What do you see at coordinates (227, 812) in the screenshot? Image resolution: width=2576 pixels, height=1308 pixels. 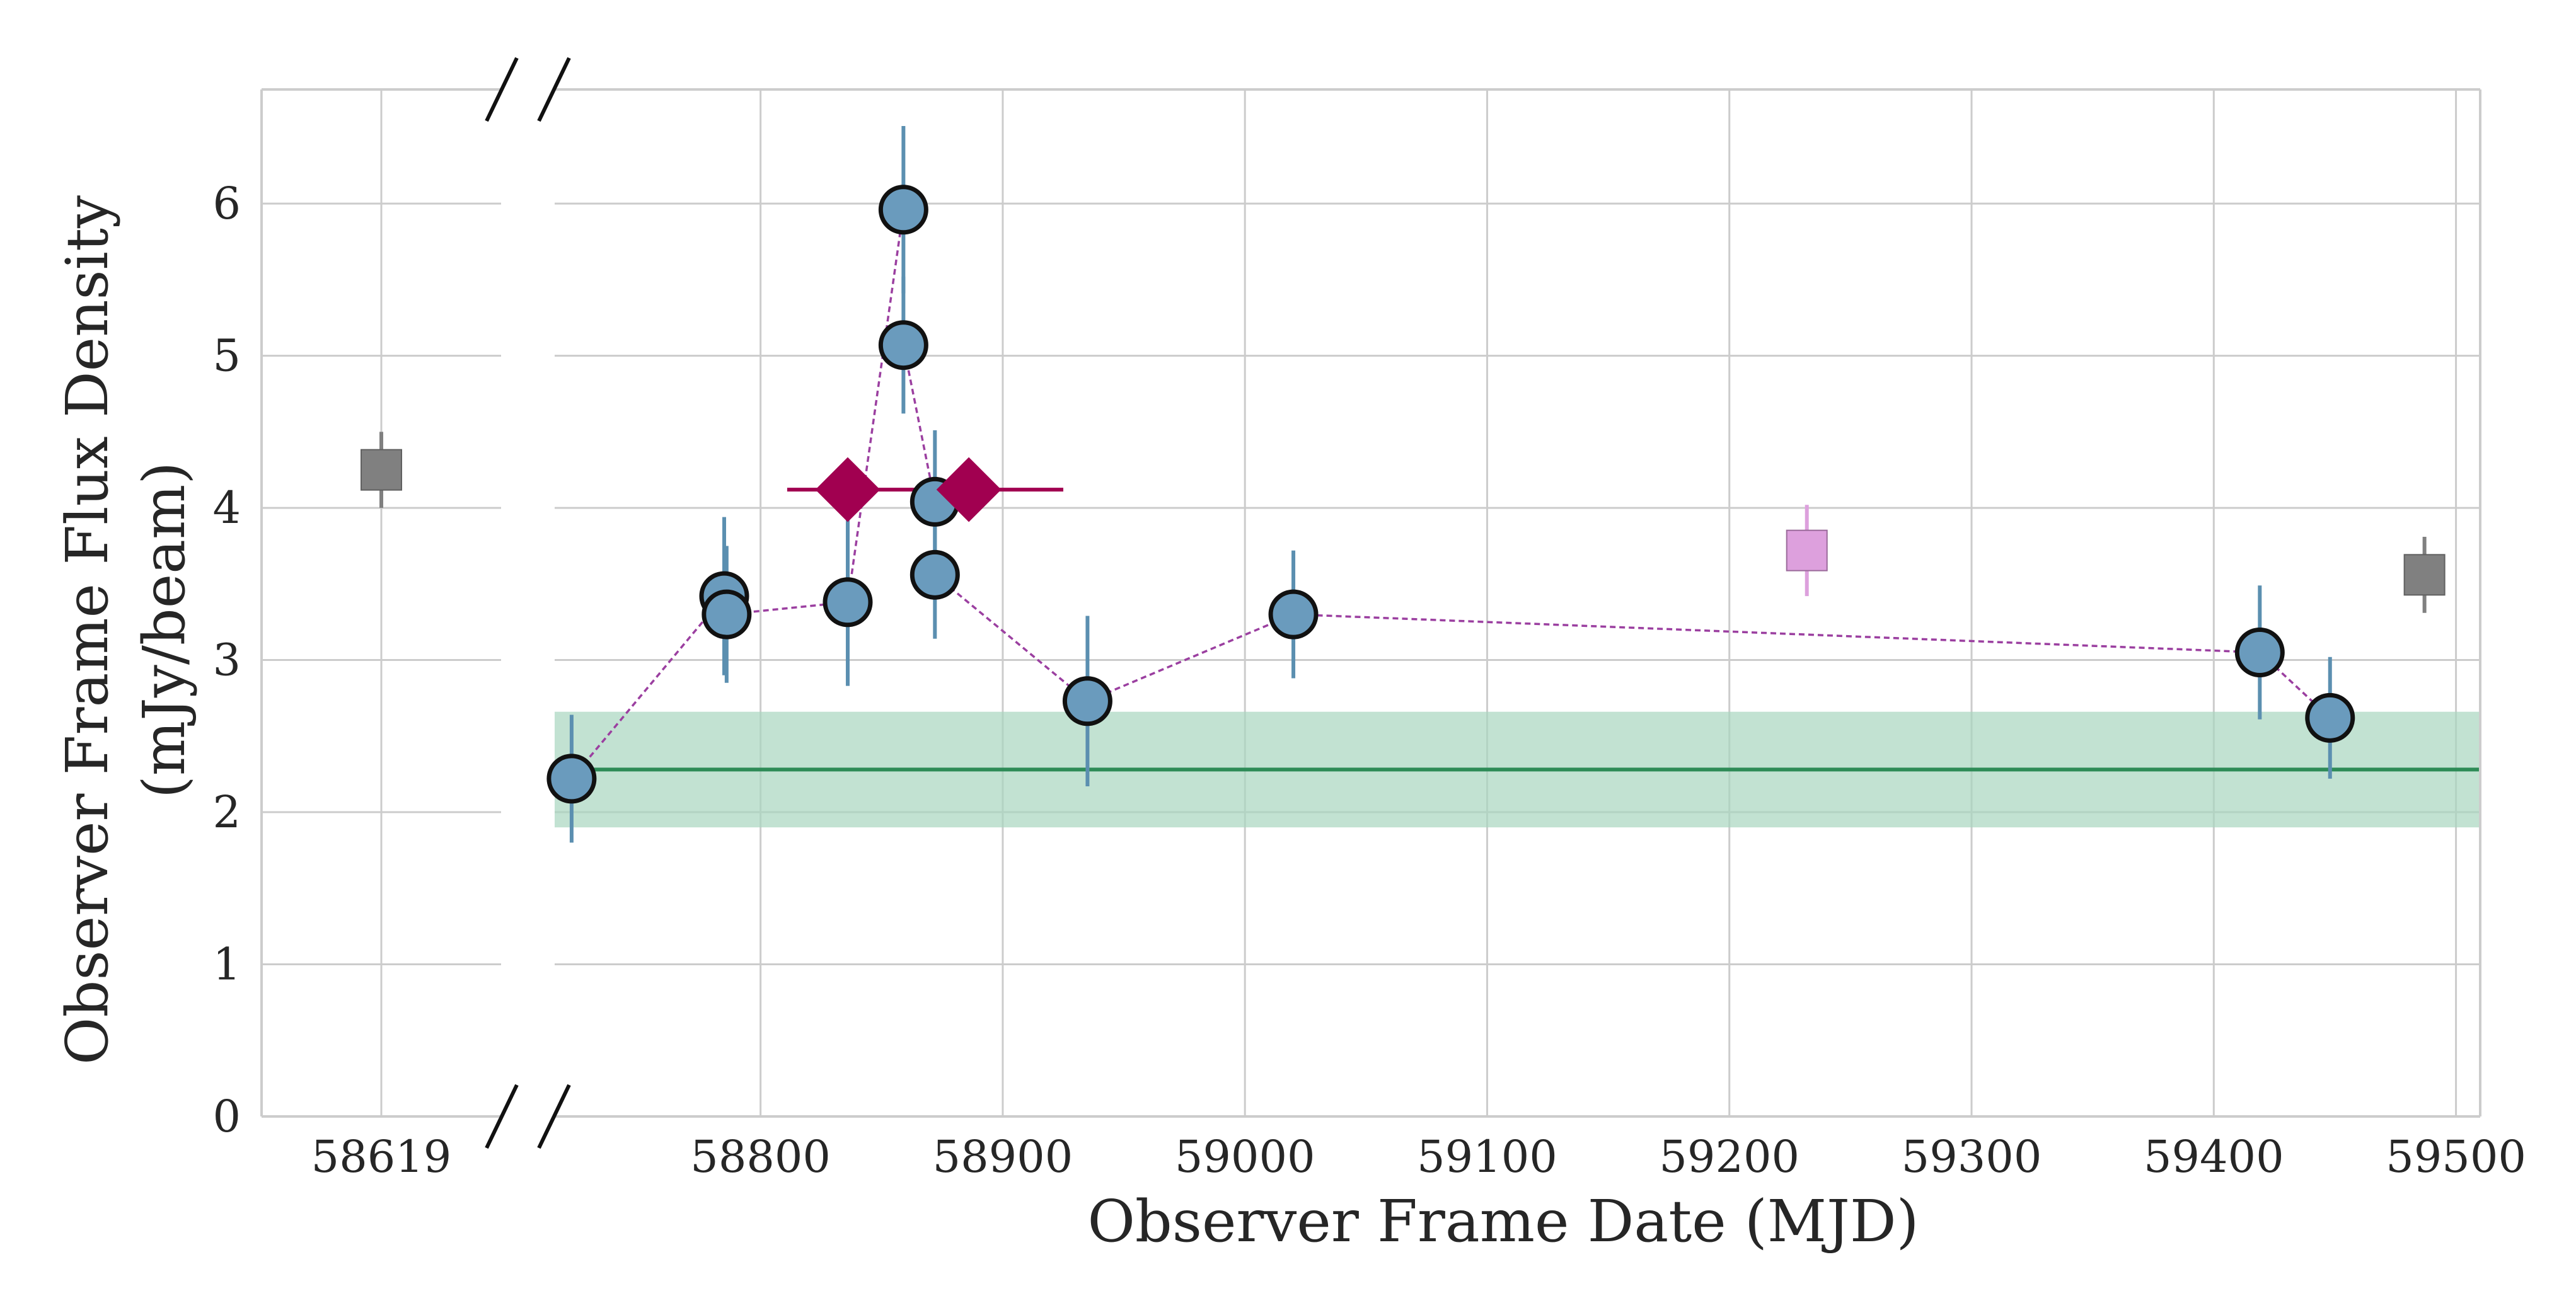 I see `y-tick-label: 2` at bounding box center [227, 812].